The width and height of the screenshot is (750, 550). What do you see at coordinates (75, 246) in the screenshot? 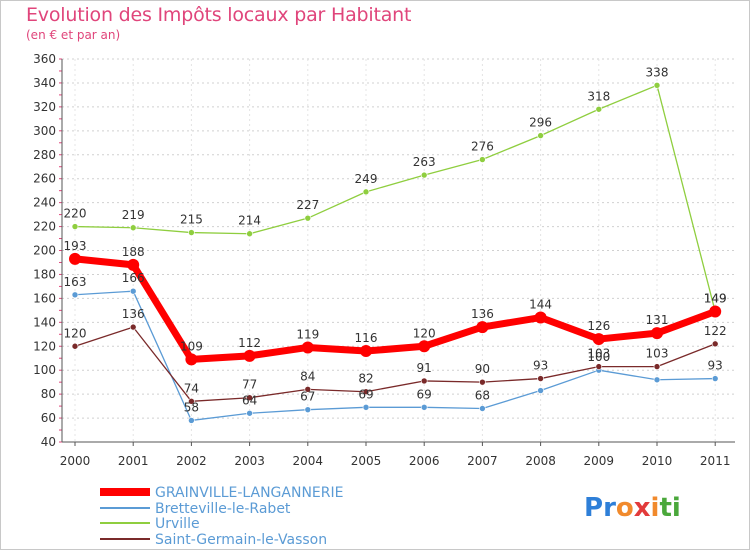
I see `data-label: 193` at bounding box center [75, 246].